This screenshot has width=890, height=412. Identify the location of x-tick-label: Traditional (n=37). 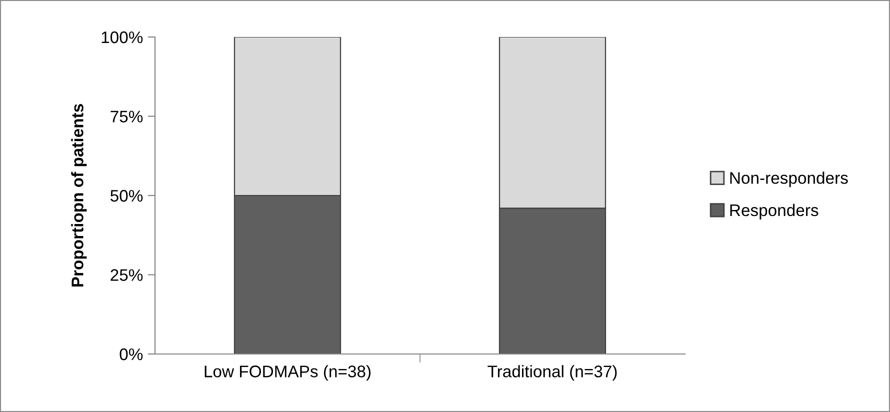
(552, 373).